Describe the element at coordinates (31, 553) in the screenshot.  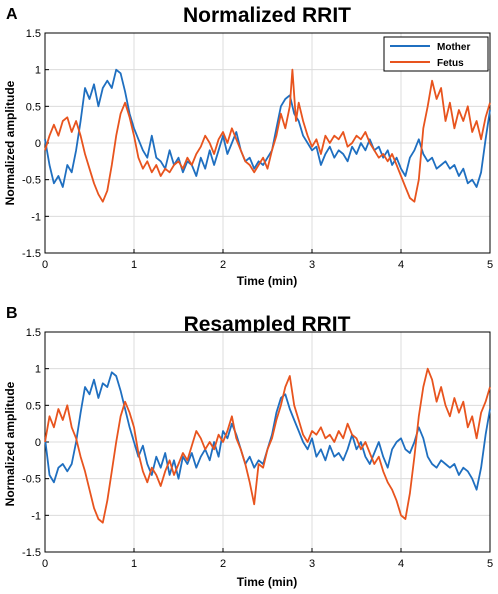
I see `panel-b-ytick-label-6: -1.5` at that location.